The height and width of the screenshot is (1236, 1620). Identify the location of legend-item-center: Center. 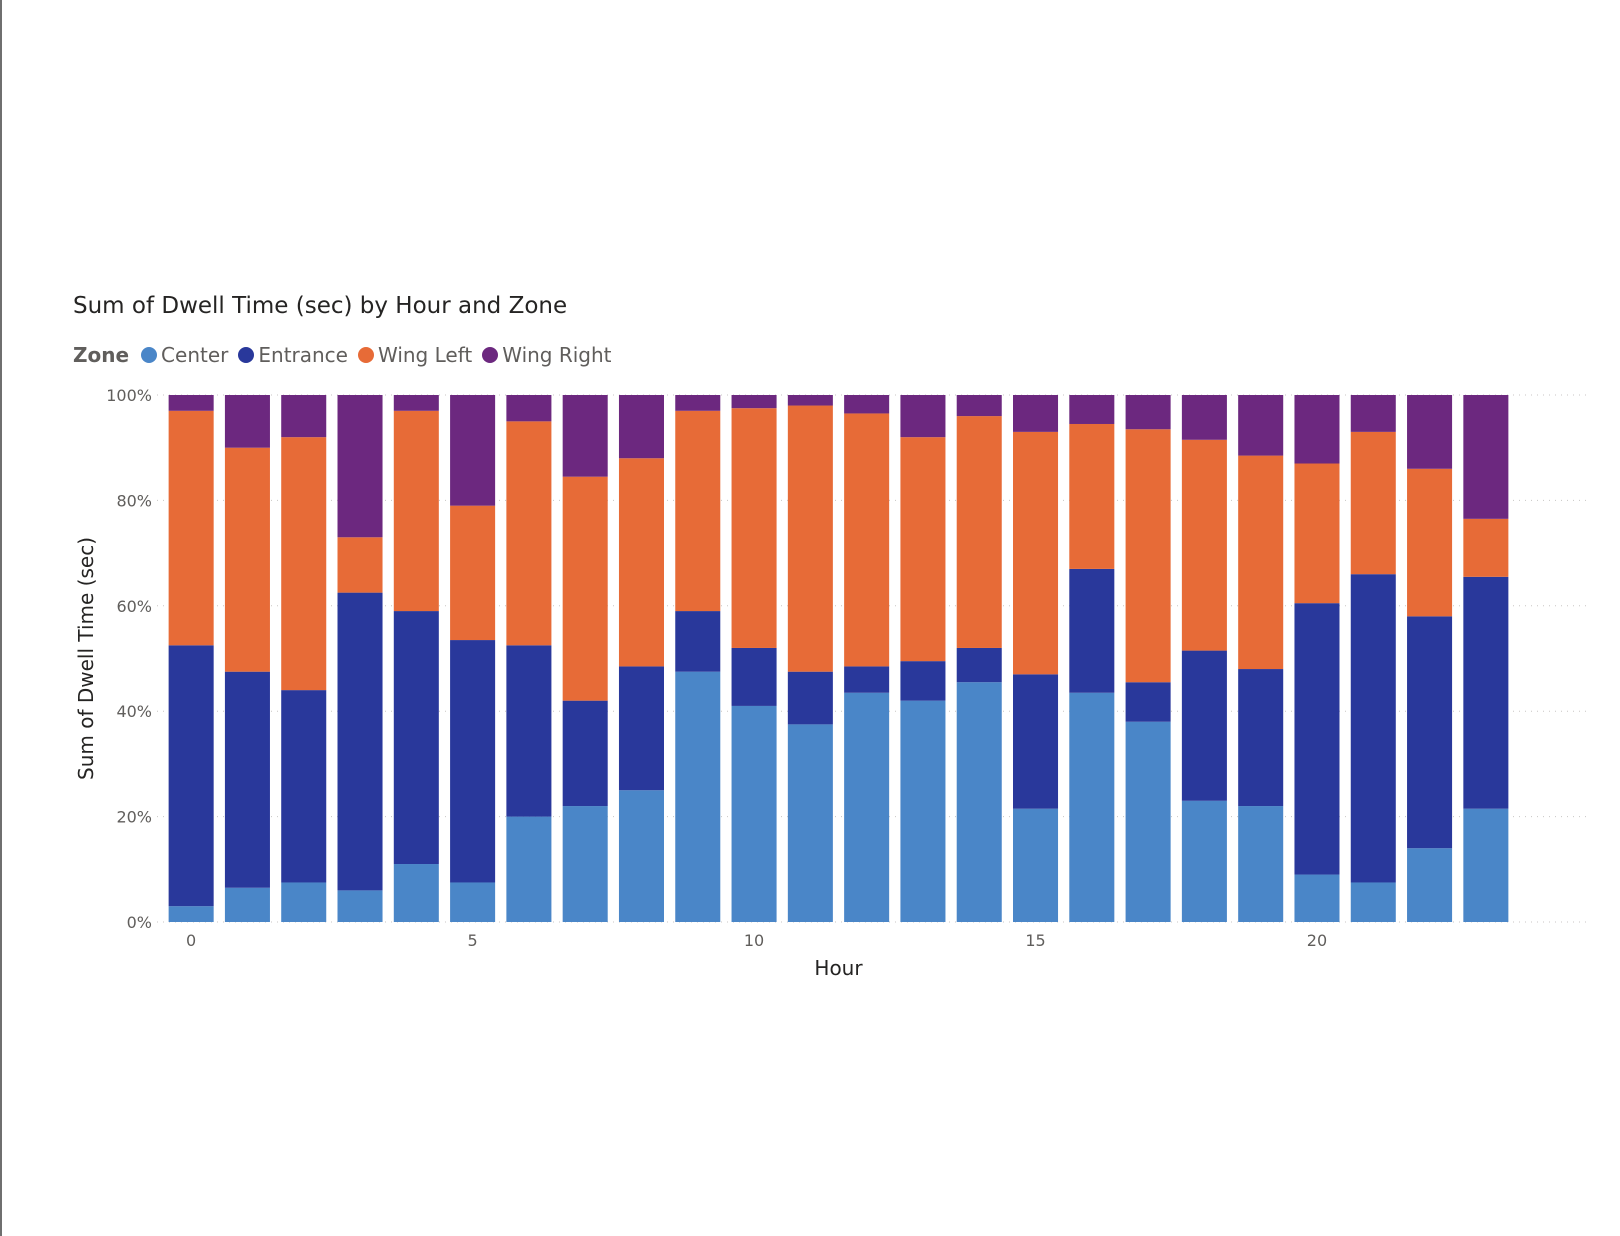
(184, 355).